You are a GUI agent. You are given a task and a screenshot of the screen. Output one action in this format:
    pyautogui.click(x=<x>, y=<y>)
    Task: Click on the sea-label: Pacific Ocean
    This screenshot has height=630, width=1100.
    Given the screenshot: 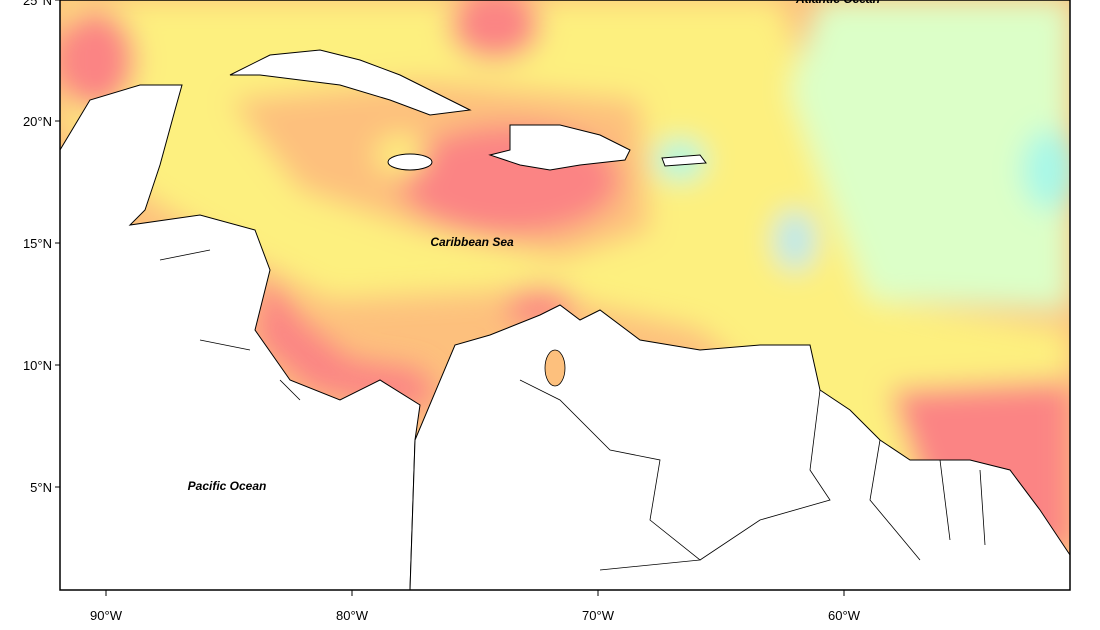 What is the action you would take?
    pyautogui.click(x=227, y=486)
    